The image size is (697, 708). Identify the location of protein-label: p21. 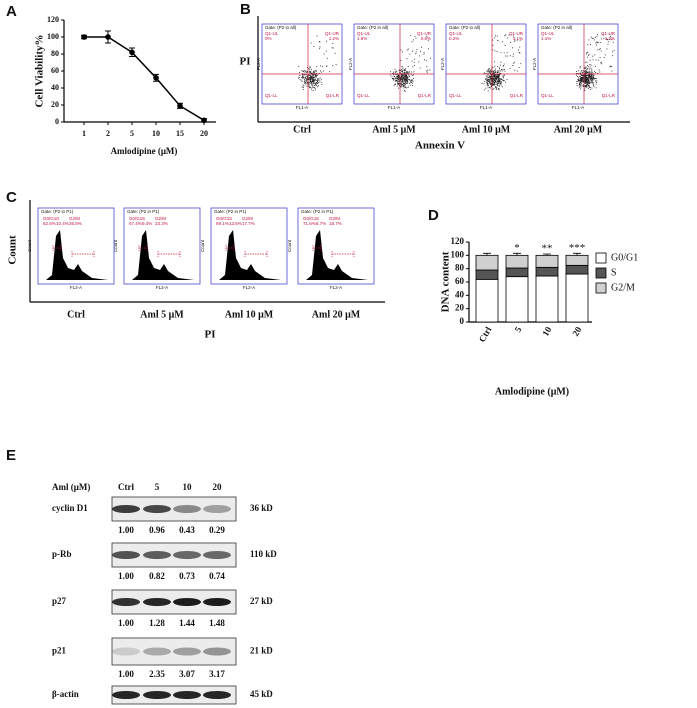
(59, 651).